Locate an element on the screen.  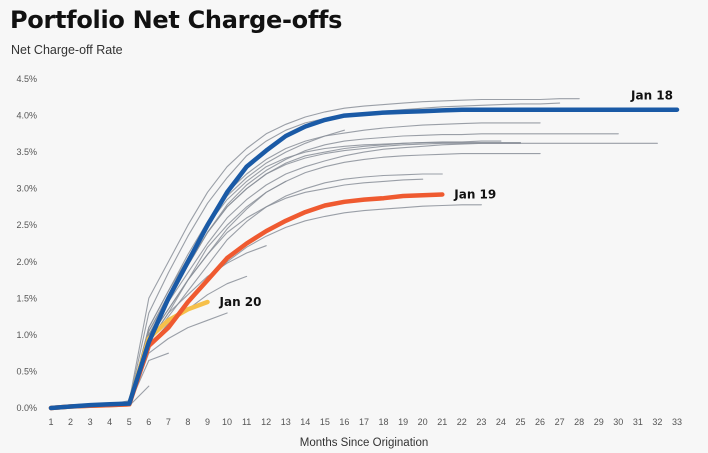
y-tick-label: 3.0% is located at coordinates (26, 189).